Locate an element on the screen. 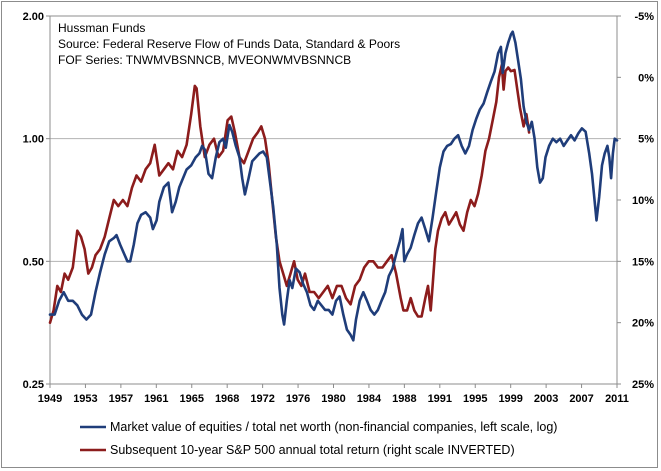 This screenshot has height=471, width=661. x-tick-label: 1980 is located at coordinates (333, 399).